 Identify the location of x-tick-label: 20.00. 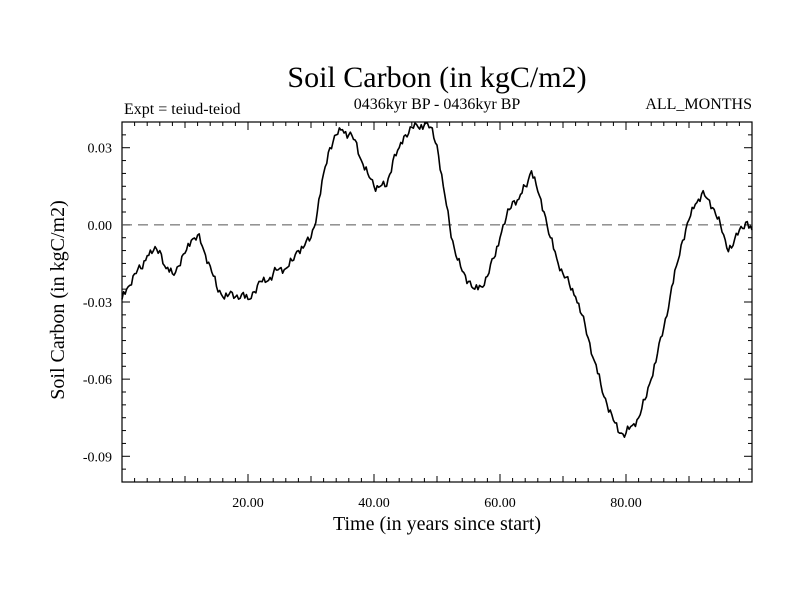
(248, 503).